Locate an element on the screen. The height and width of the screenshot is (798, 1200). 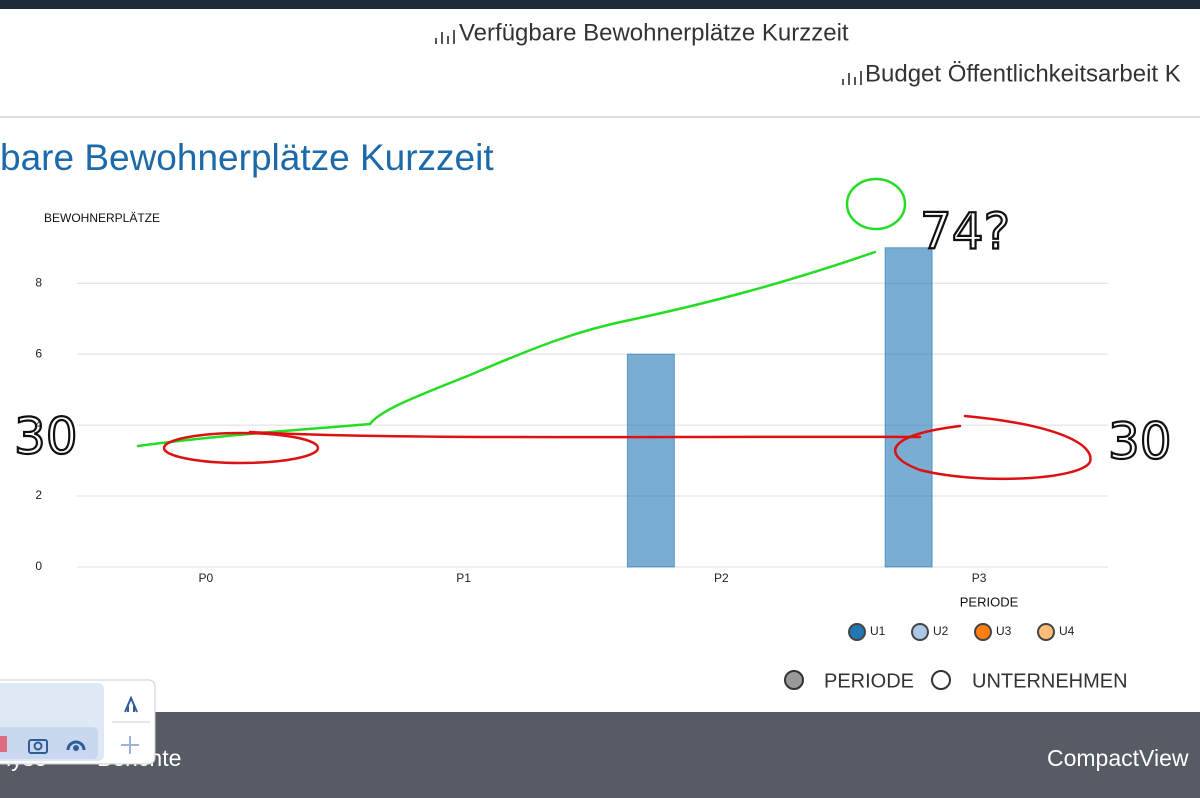
footer-item: CompactView is located at coordinates (1118, 758).